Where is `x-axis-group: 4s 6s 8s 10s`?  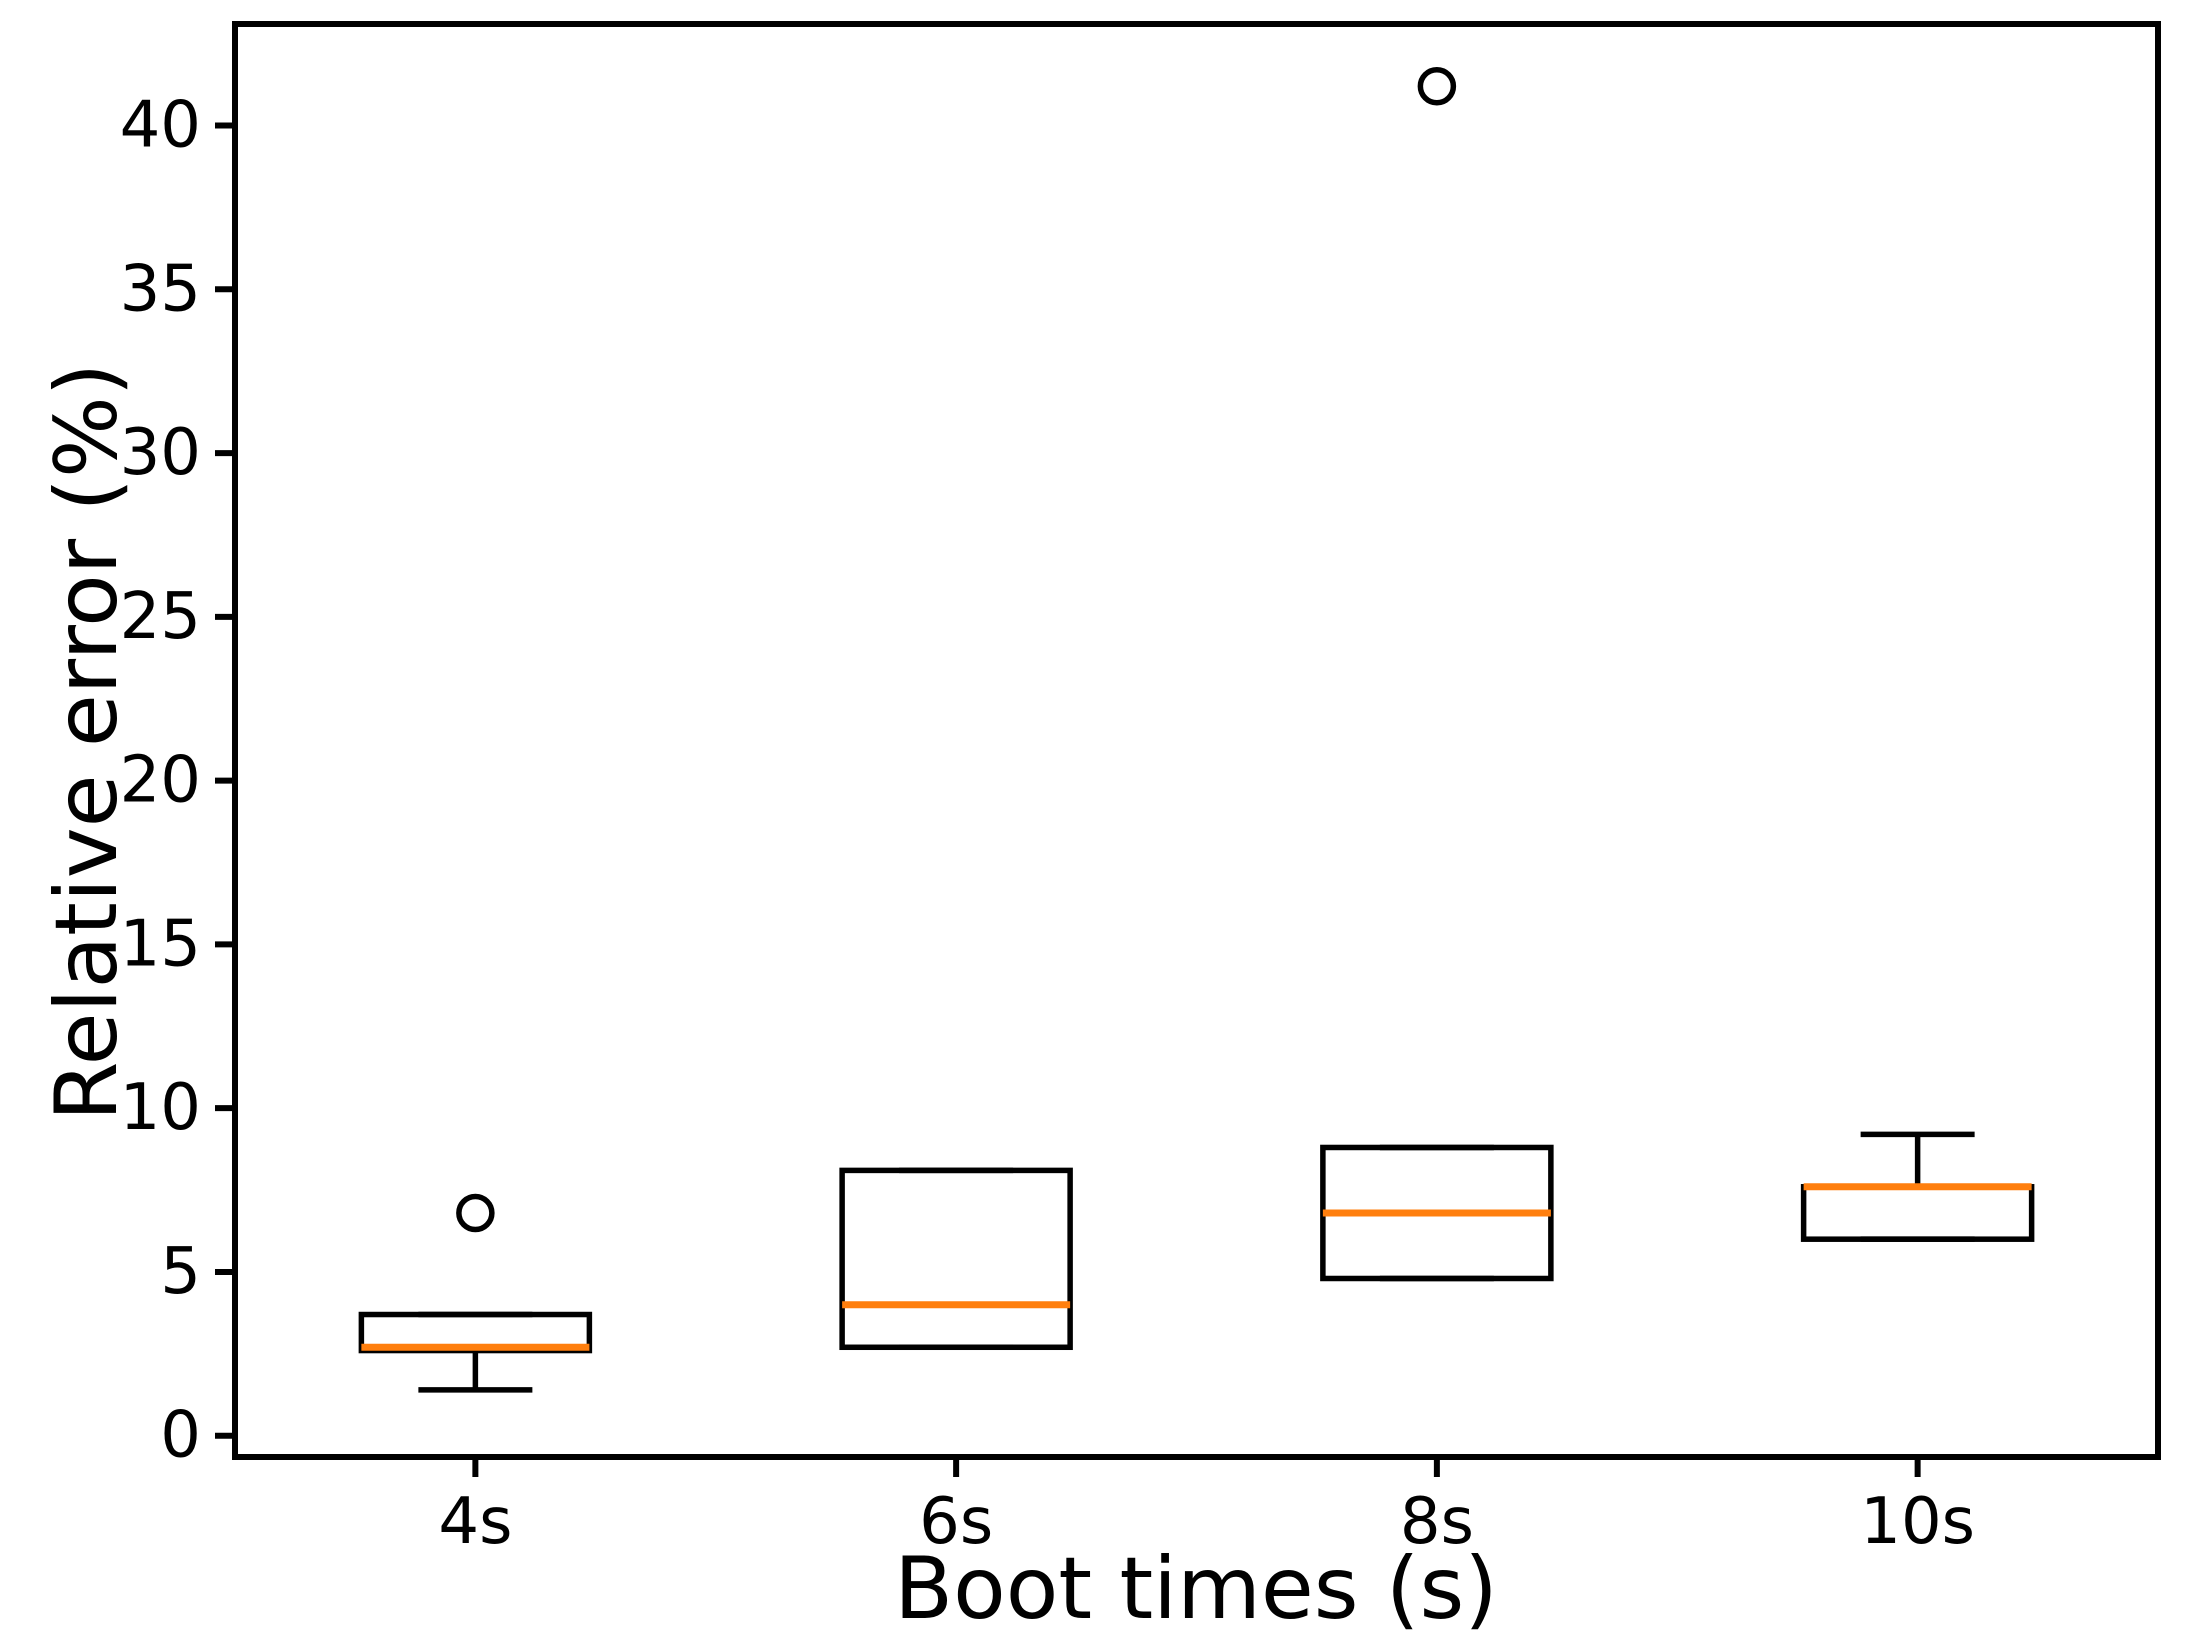
x-axis-group: 4s 6s 8s 10s is located at coordinates (1206, 1508).